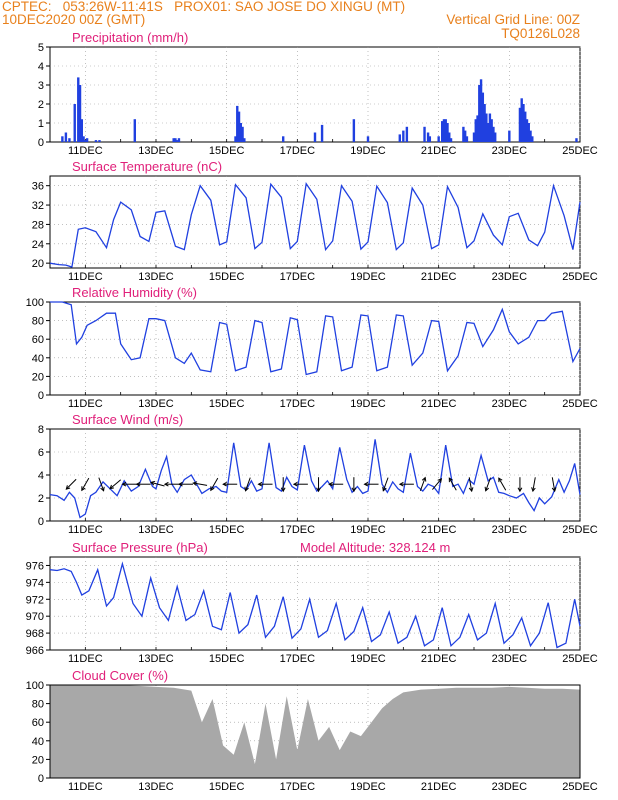 This screenshot has width=618, height=800. Describe the element at coordinates (35, 634) in the screenshot. I see `y-tick-label: 968` at that location.